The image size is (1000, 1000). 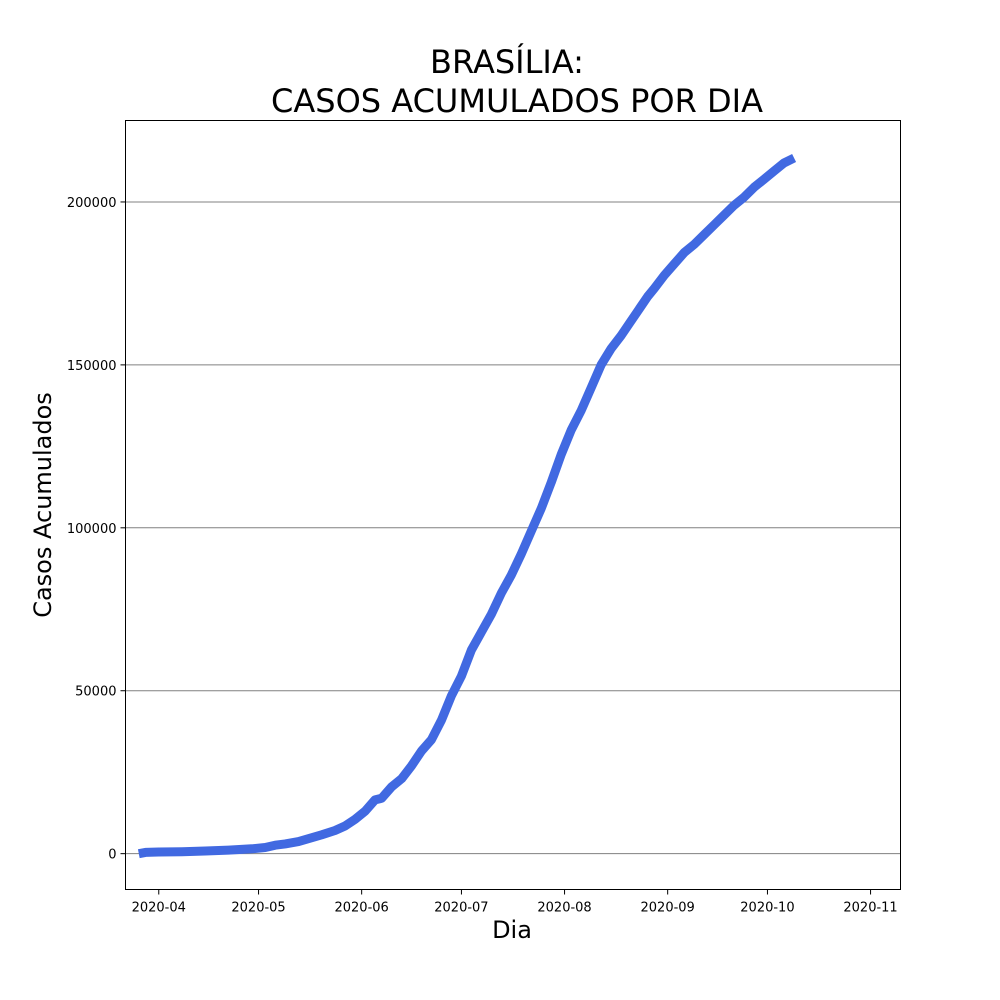 I want to click on y-axis: 0 50000 100000 150000 200000, so click(x=96, y=529).